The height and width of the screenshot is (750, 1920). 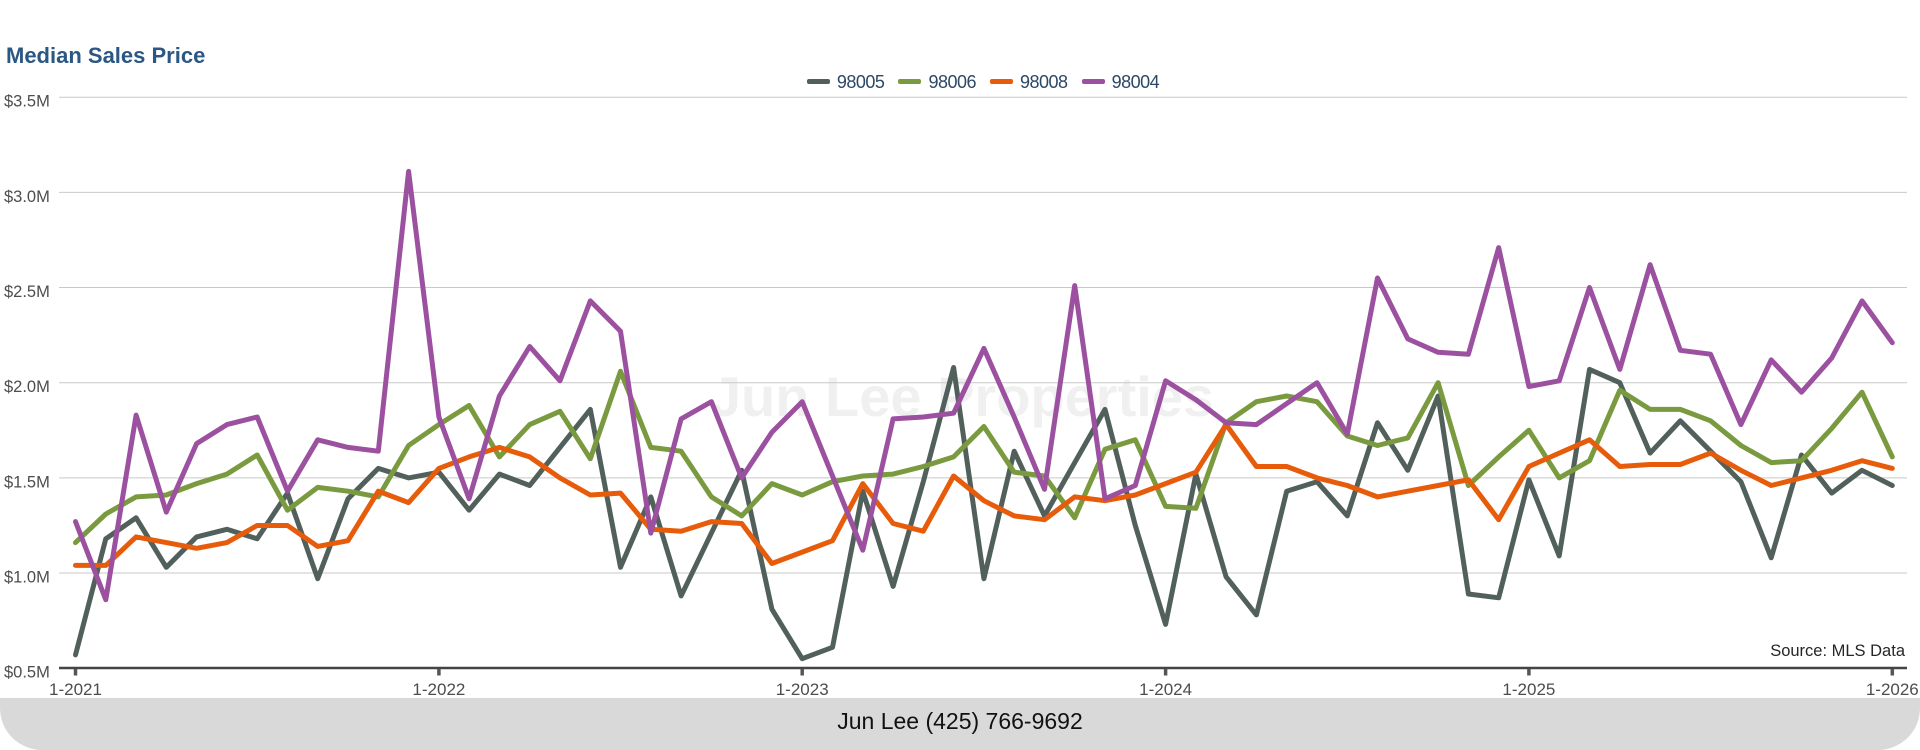 I want to click on svg-text: 1-2022, so click(x=438, y=689).